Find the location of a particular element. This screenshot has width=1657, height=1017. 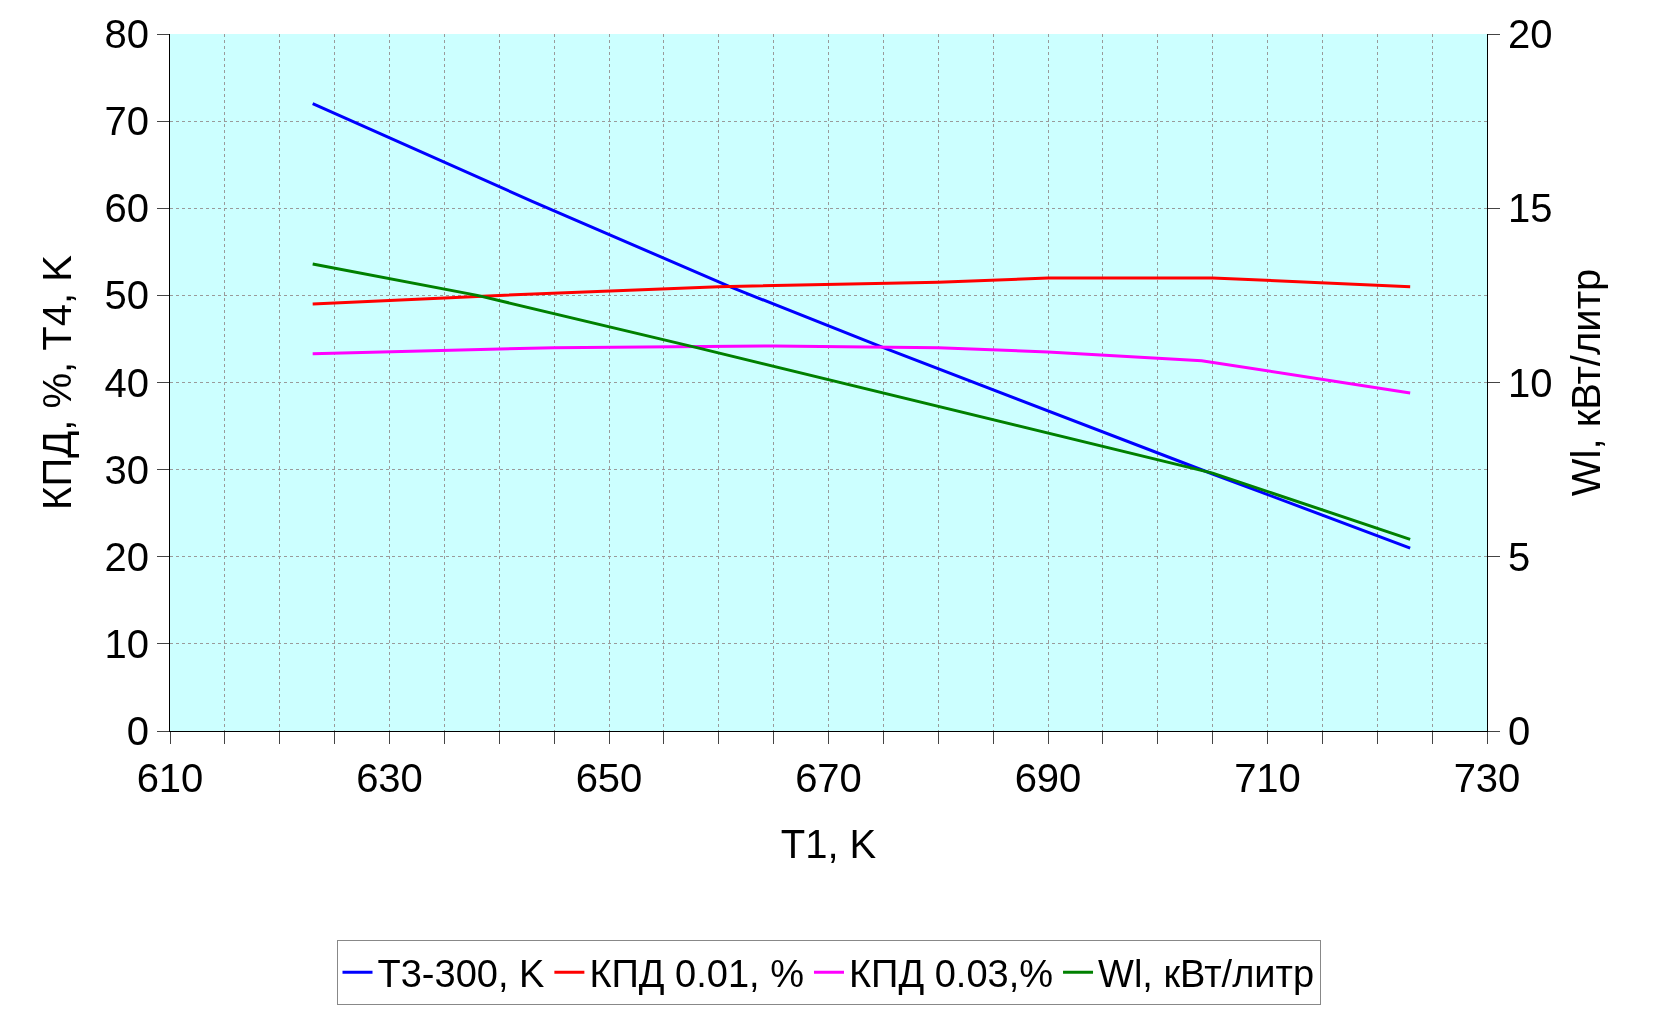

x-tick-label: 630 is located at coordinates (389, 778).